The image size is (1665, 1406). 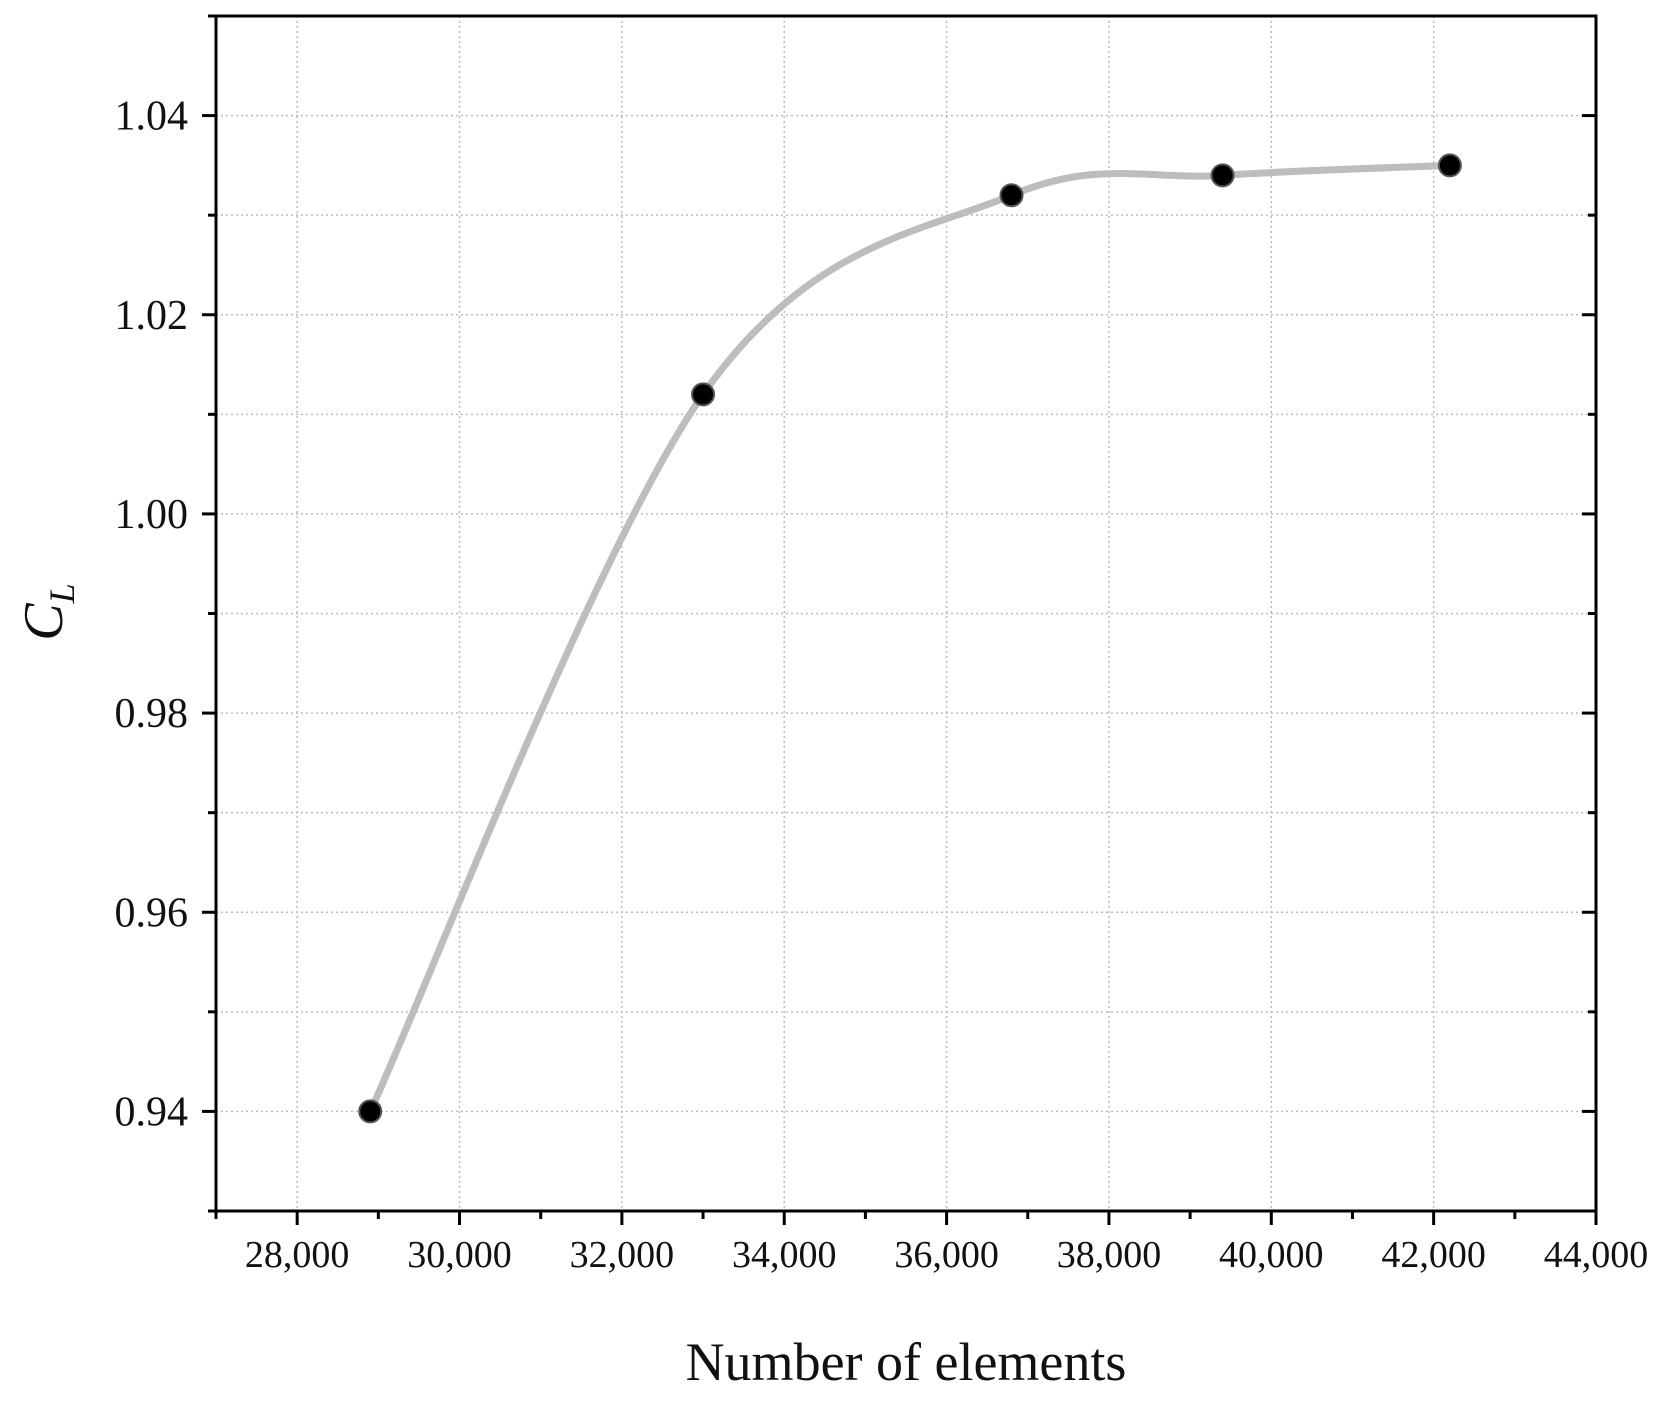 I want to click on x-tick-label: 44,000, so click(x=1596, y=1255).